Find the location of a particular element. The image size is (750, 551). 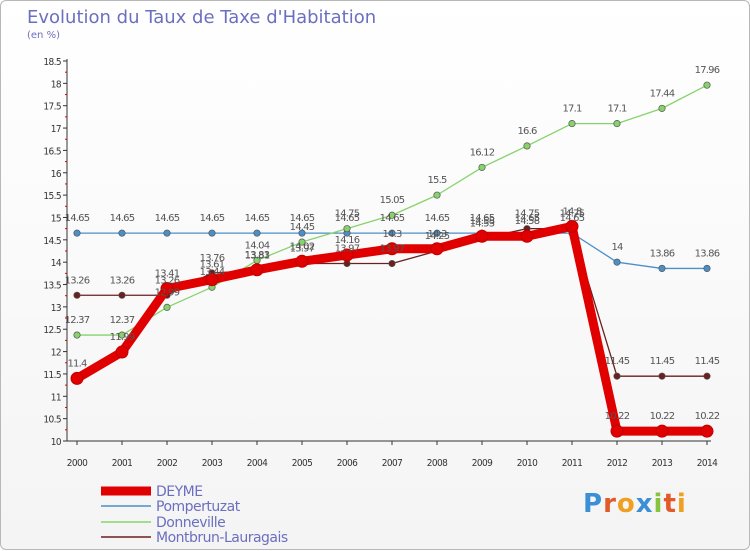

data-label: 14.53 is located at coordinates (482, 223).